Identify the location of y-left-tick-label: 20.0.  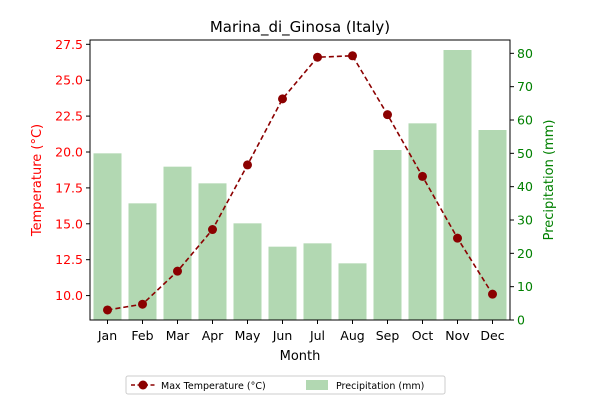
(69, 152).